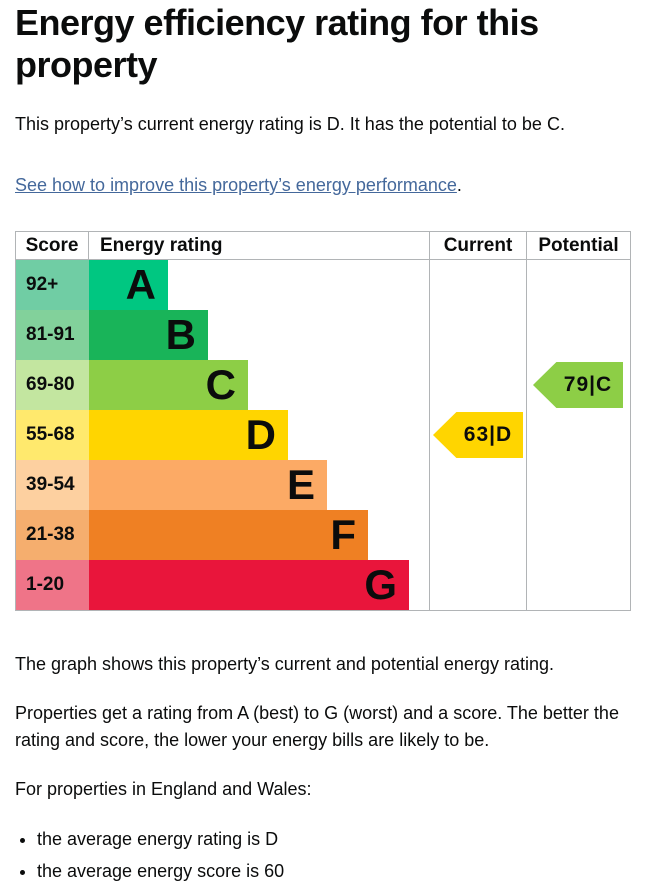  What do you see at coordinates (208, 484) in the screenshot?
I see `band-bar-e: E` at bounding box center [208, 484].